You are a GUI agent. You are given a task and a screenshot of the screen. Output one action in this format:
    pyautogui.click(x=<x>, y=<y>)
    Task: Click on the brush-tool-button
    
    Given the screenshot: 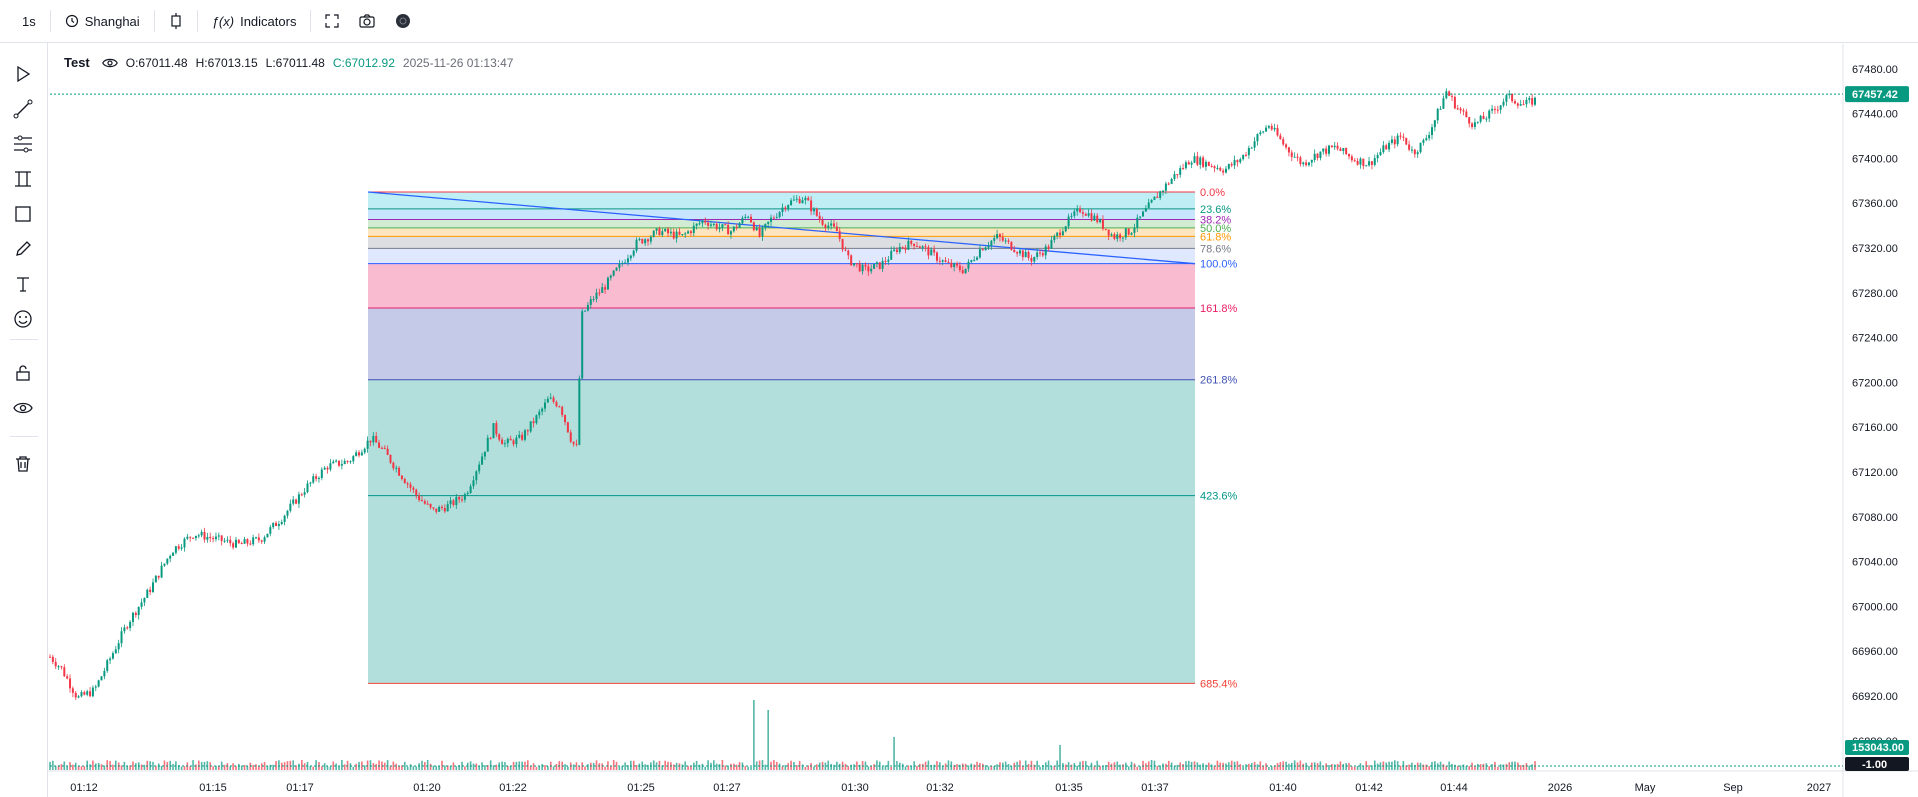 What is the action you would take?
    pyautogui.click(x=23, y=249)
    